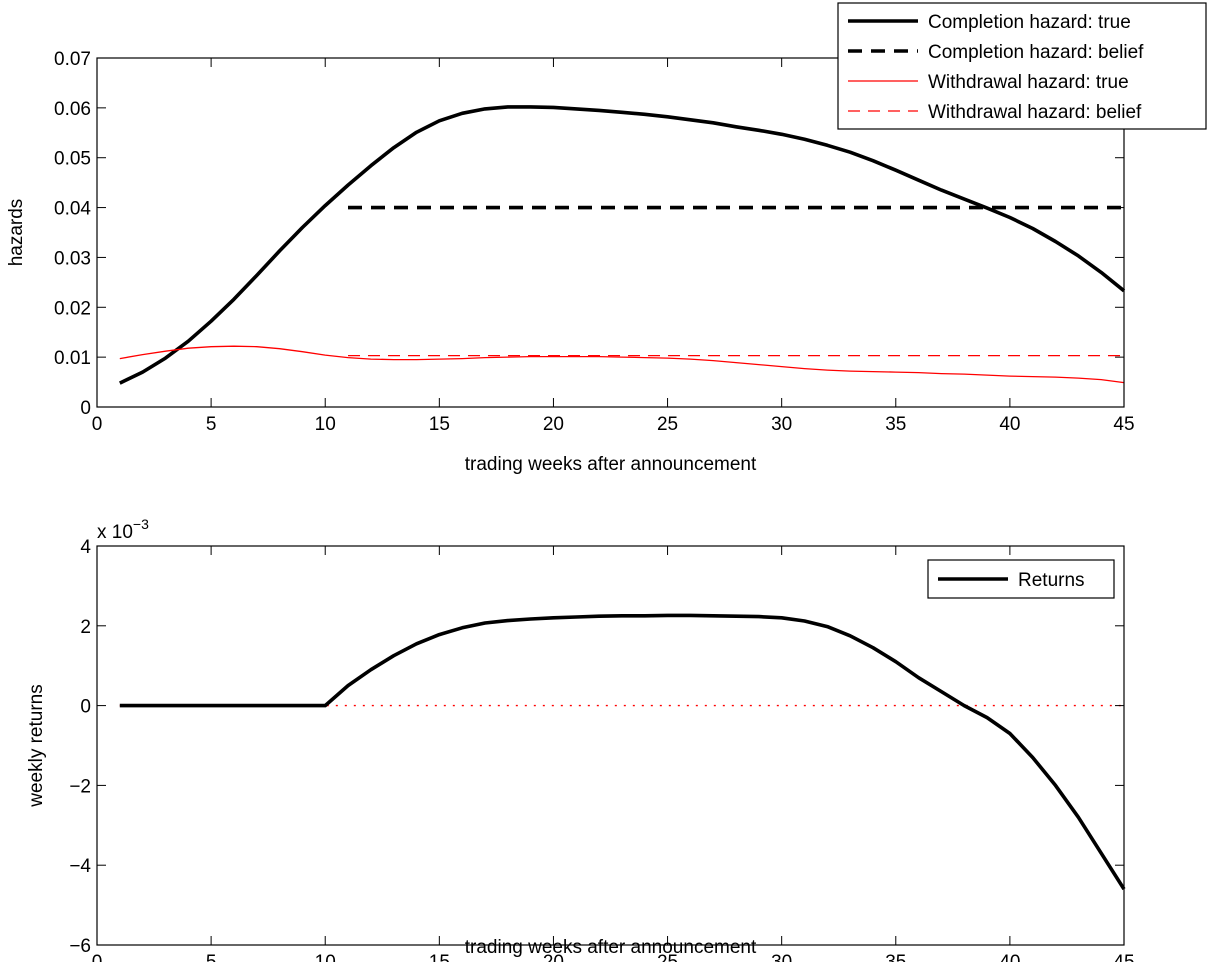  I want to click on legend-entry-label: Completion hazard: true, so click(1029, 22).